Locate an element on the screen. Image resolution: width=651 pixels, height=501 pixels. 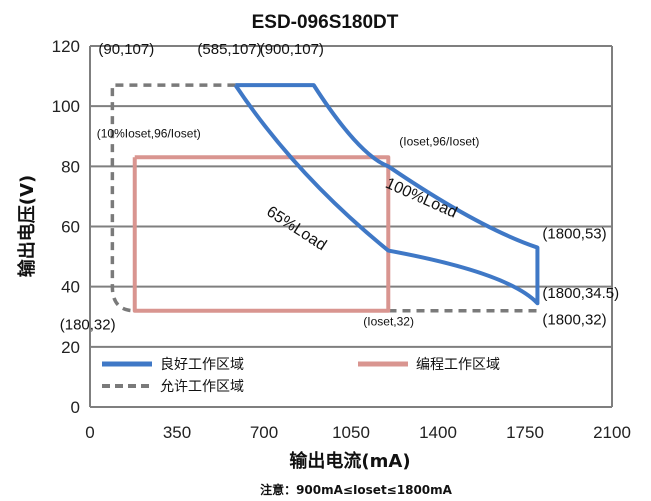
data-annotation: (Ioset,96/Ioset) is located at coordinates (439, 141).